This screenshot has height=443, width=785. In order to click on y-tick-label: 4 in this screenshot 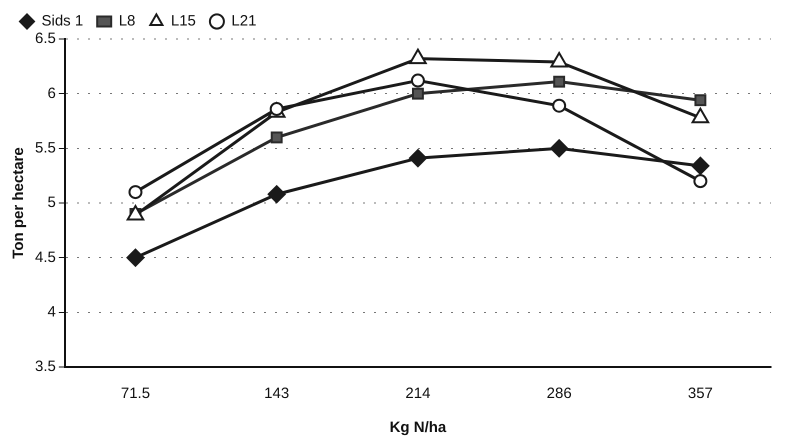, I will do `click(52, 311)`.